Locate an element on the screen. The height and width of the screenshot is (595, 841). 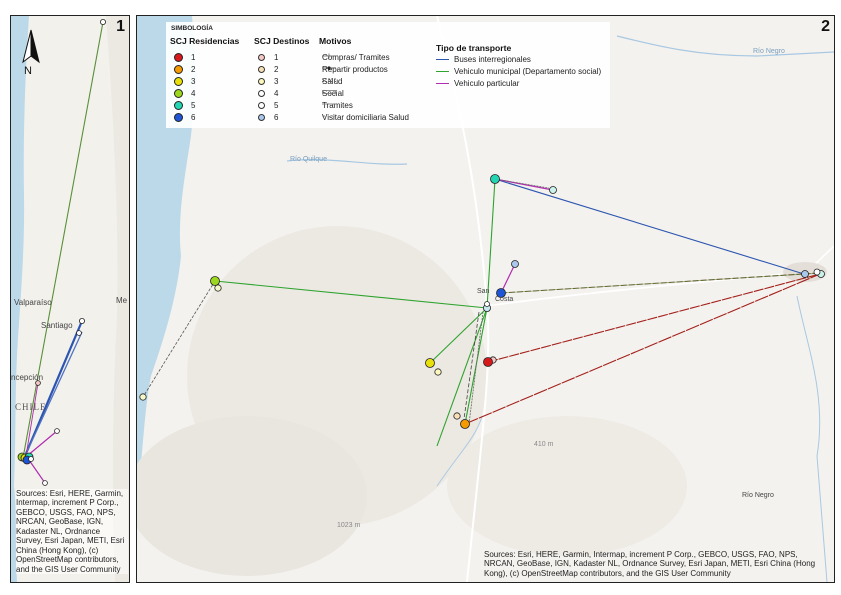
legend-motivo-social: Social is located at coordinates (333, 93).